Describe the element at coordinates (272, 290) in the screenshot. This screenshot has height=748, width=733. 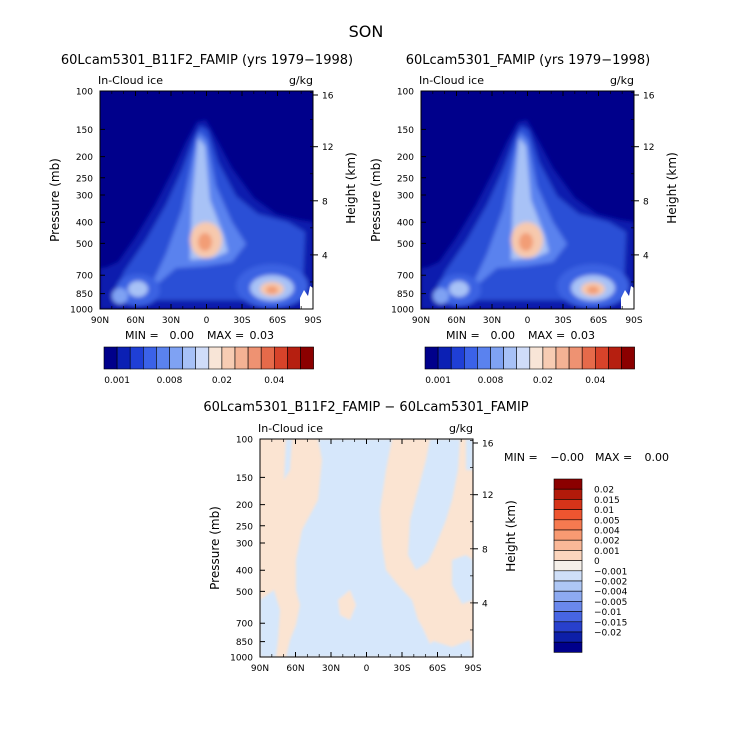
I see `panel-1-south-blob-peak` at that location.